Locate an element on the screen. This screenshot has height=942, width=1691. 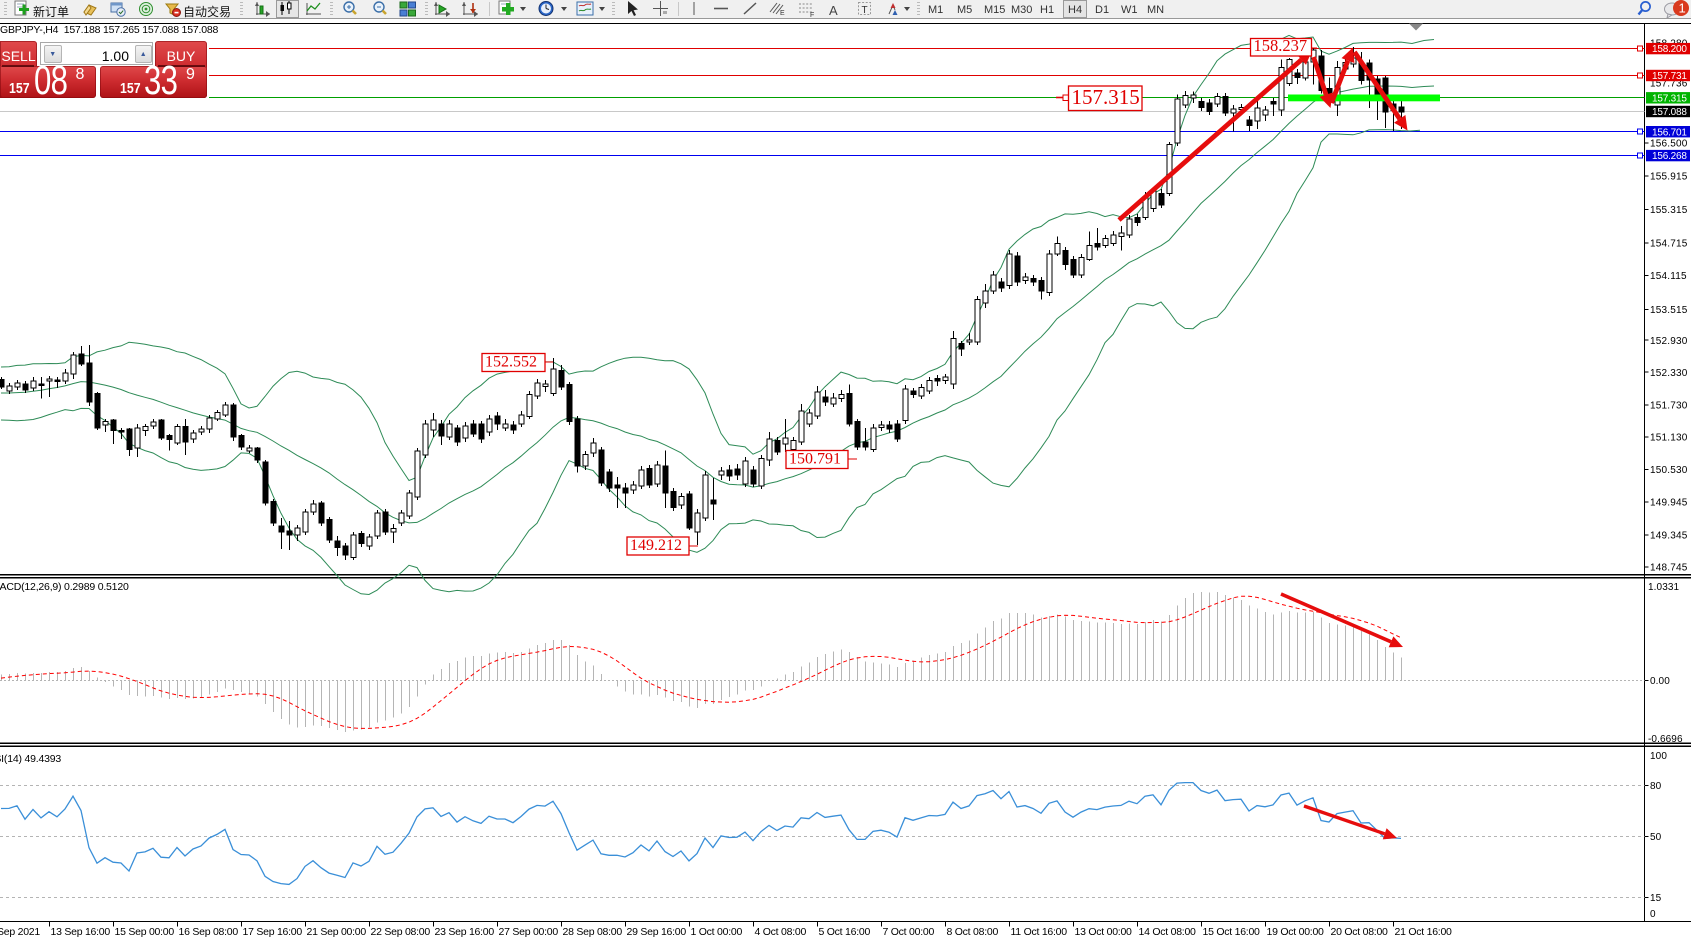
svg-text: 153.515 is located at coordinates (1669, 310).